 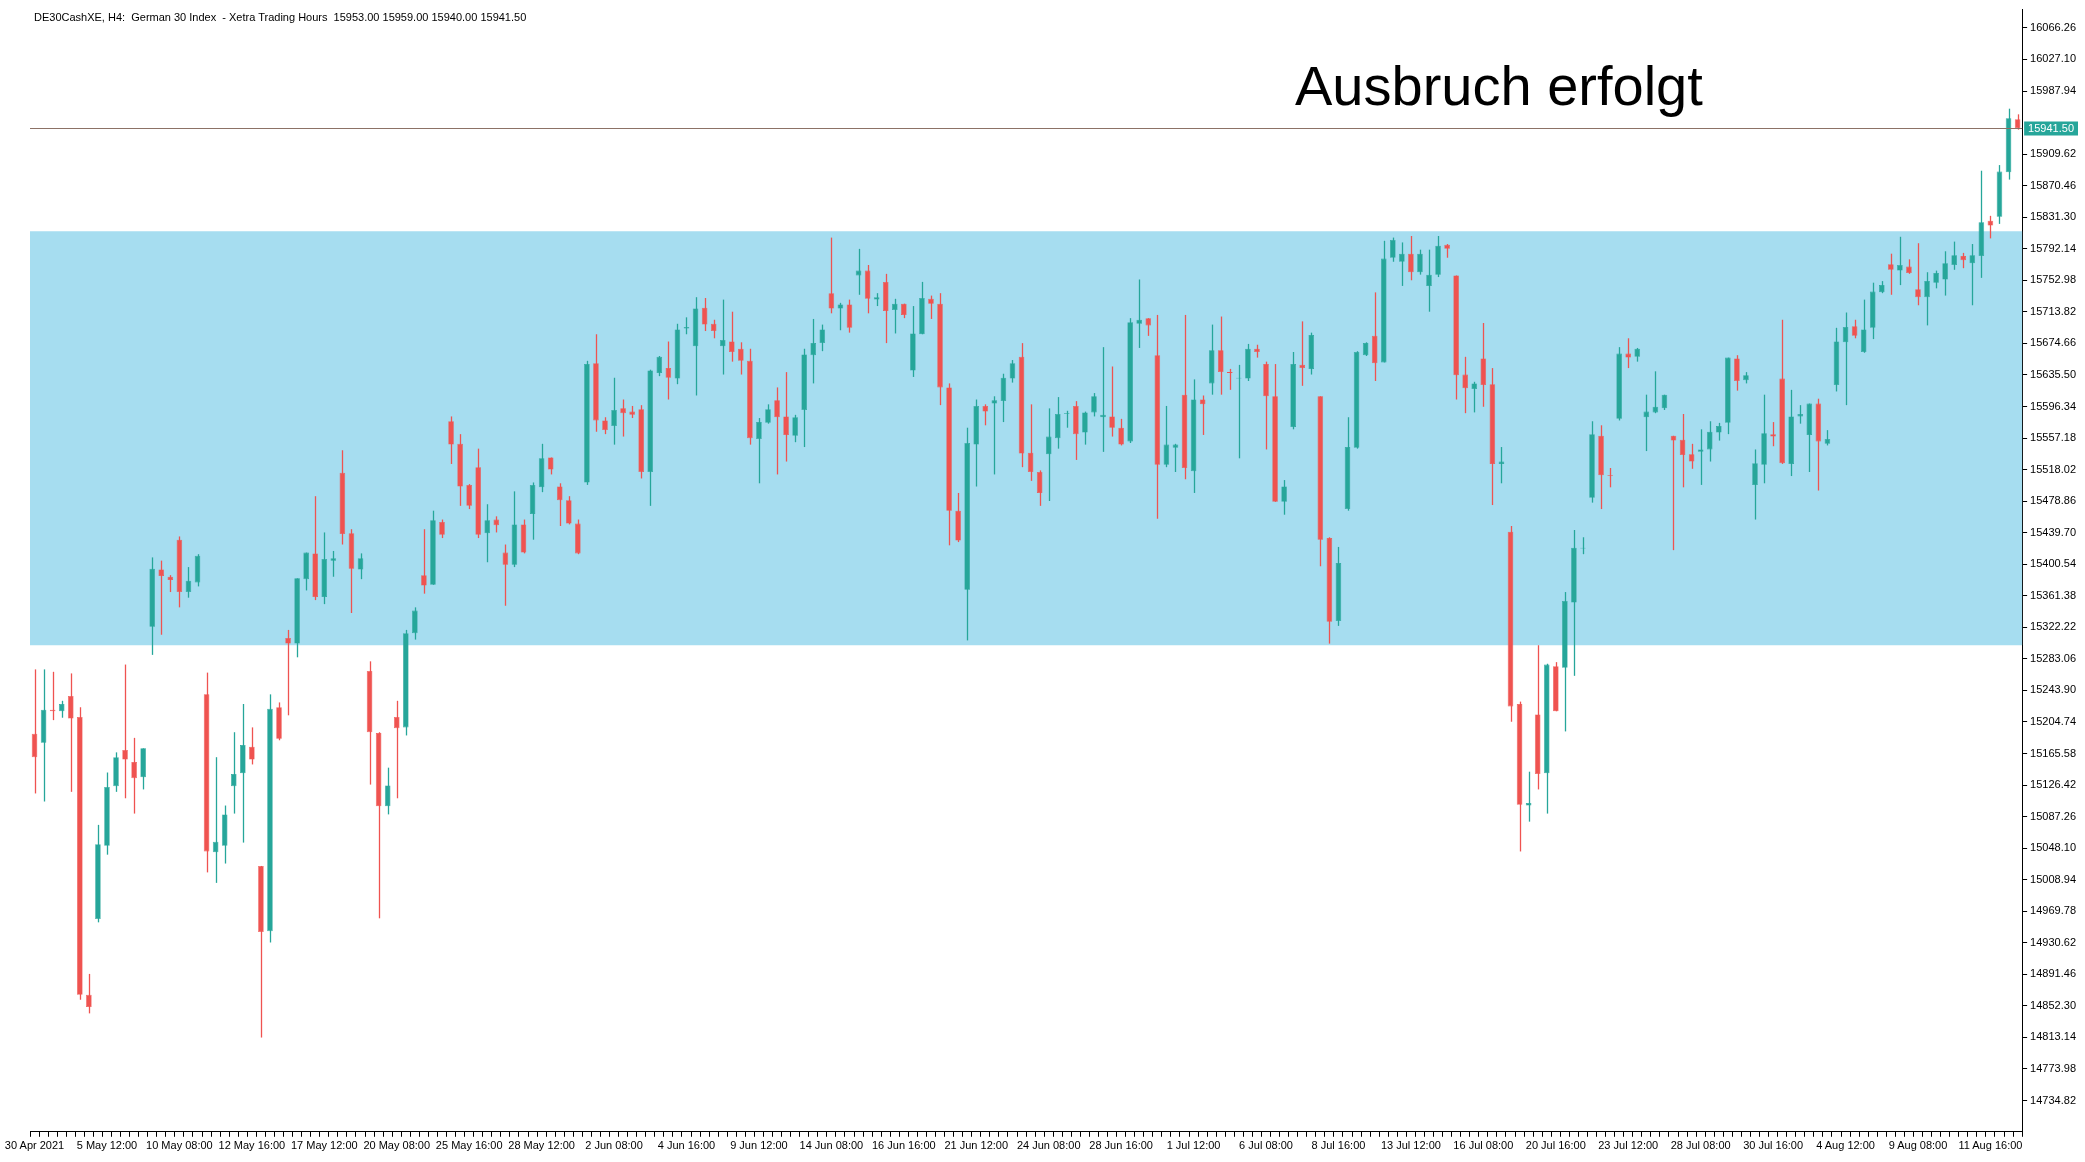 What do you see at coordinates (1338, 1145) in the screenshot?
I see `x-tick-label: 8 Jul 16:00` at bounding box center [1338, 1145].